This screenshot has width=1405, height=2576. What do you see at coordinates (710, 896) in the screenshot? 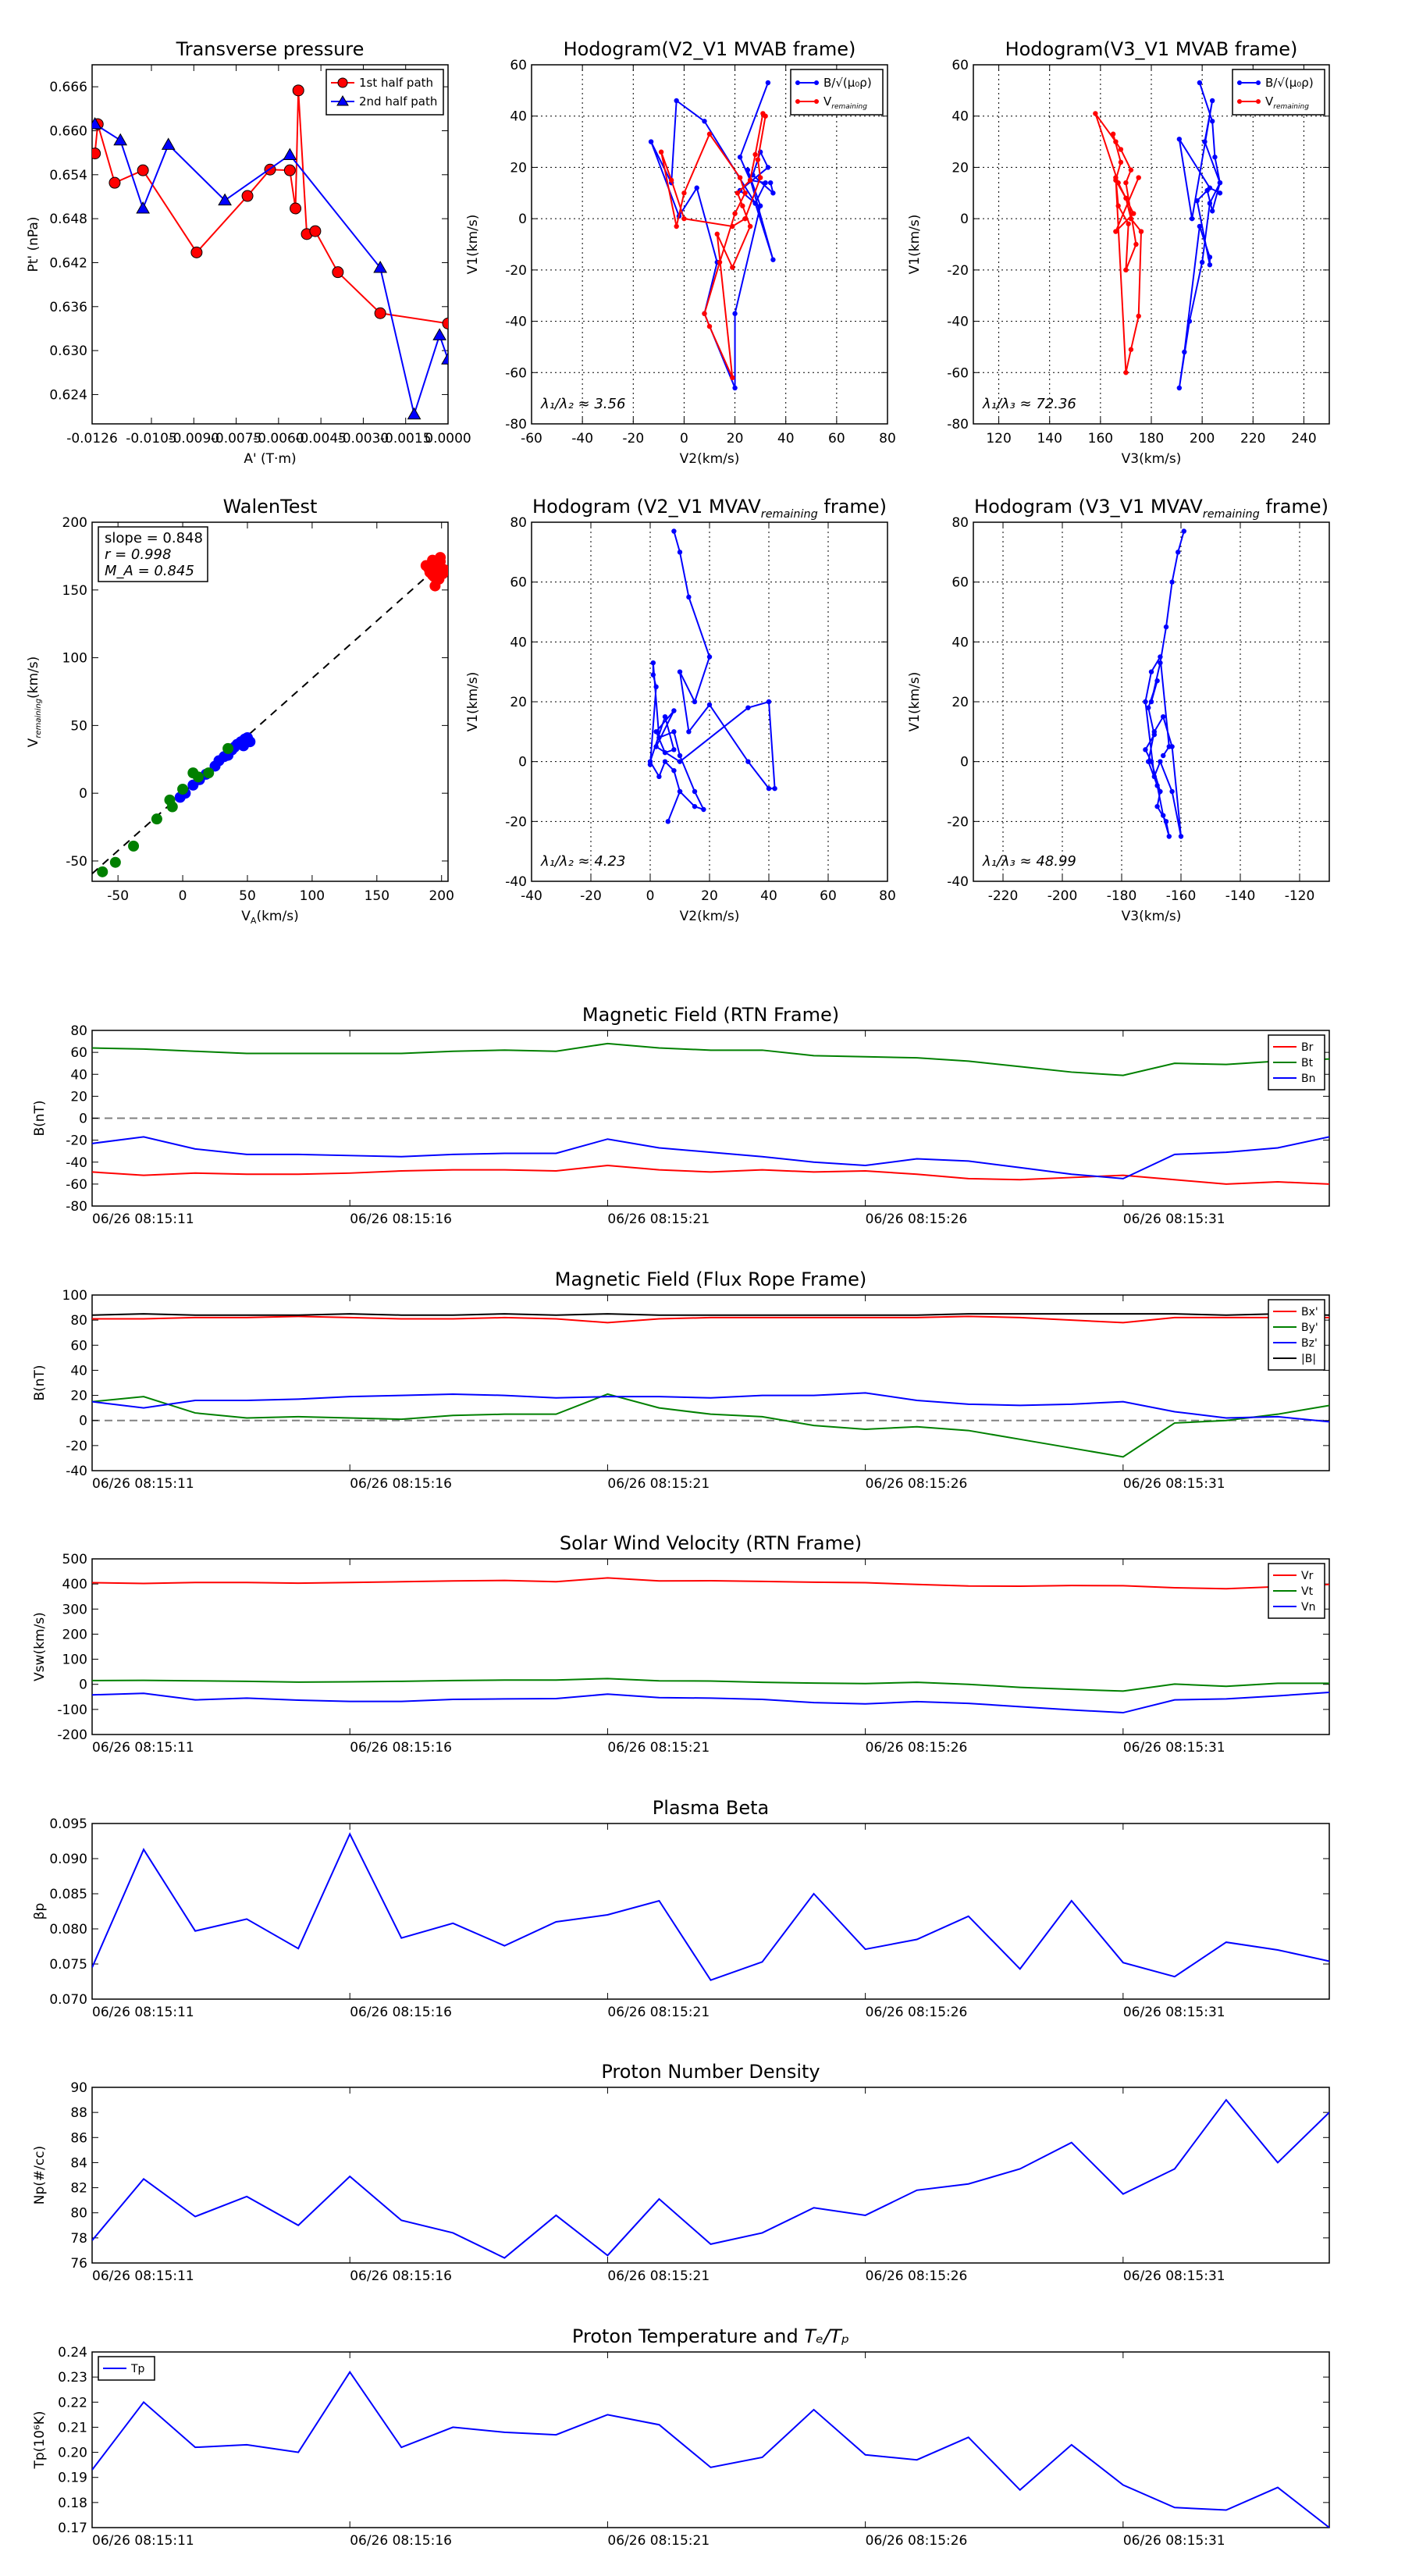
I see `x-tick-label: 20` at bounding box center [710, 896].